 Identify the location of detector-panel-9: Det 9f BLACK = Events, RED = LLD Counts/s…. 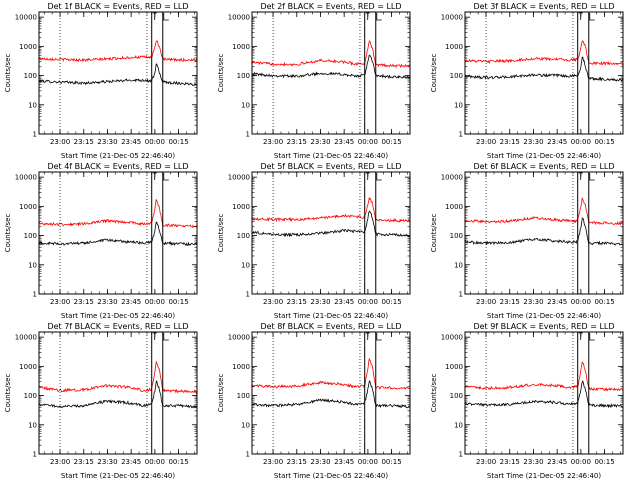
(532, 400).